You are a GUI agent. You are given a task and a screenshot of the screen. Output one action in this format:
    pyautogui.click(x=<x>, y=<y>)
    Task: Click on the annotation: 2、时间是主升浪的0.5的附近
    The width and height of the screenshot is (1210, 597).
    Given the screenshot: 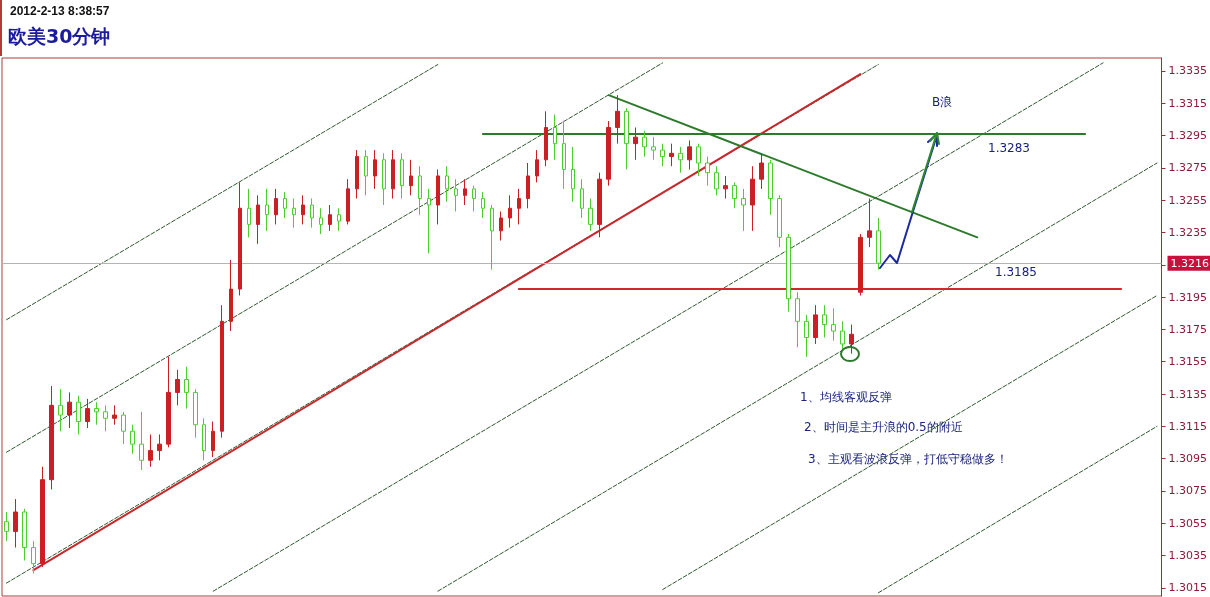 What is the action you would take?
    pyautogui.click(x=883, y=427)
    